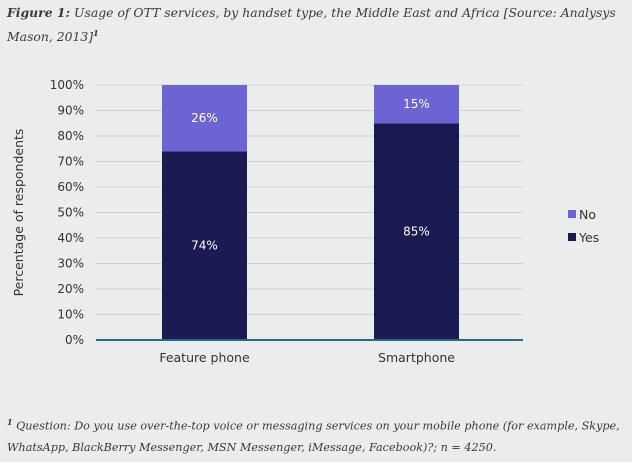 The height and width of the screenshot is (462, 632). What do you see at coordinates (70, 187) in the screenshot?
I see `y-tick-label: 60%` at bounding box center [70, 187].